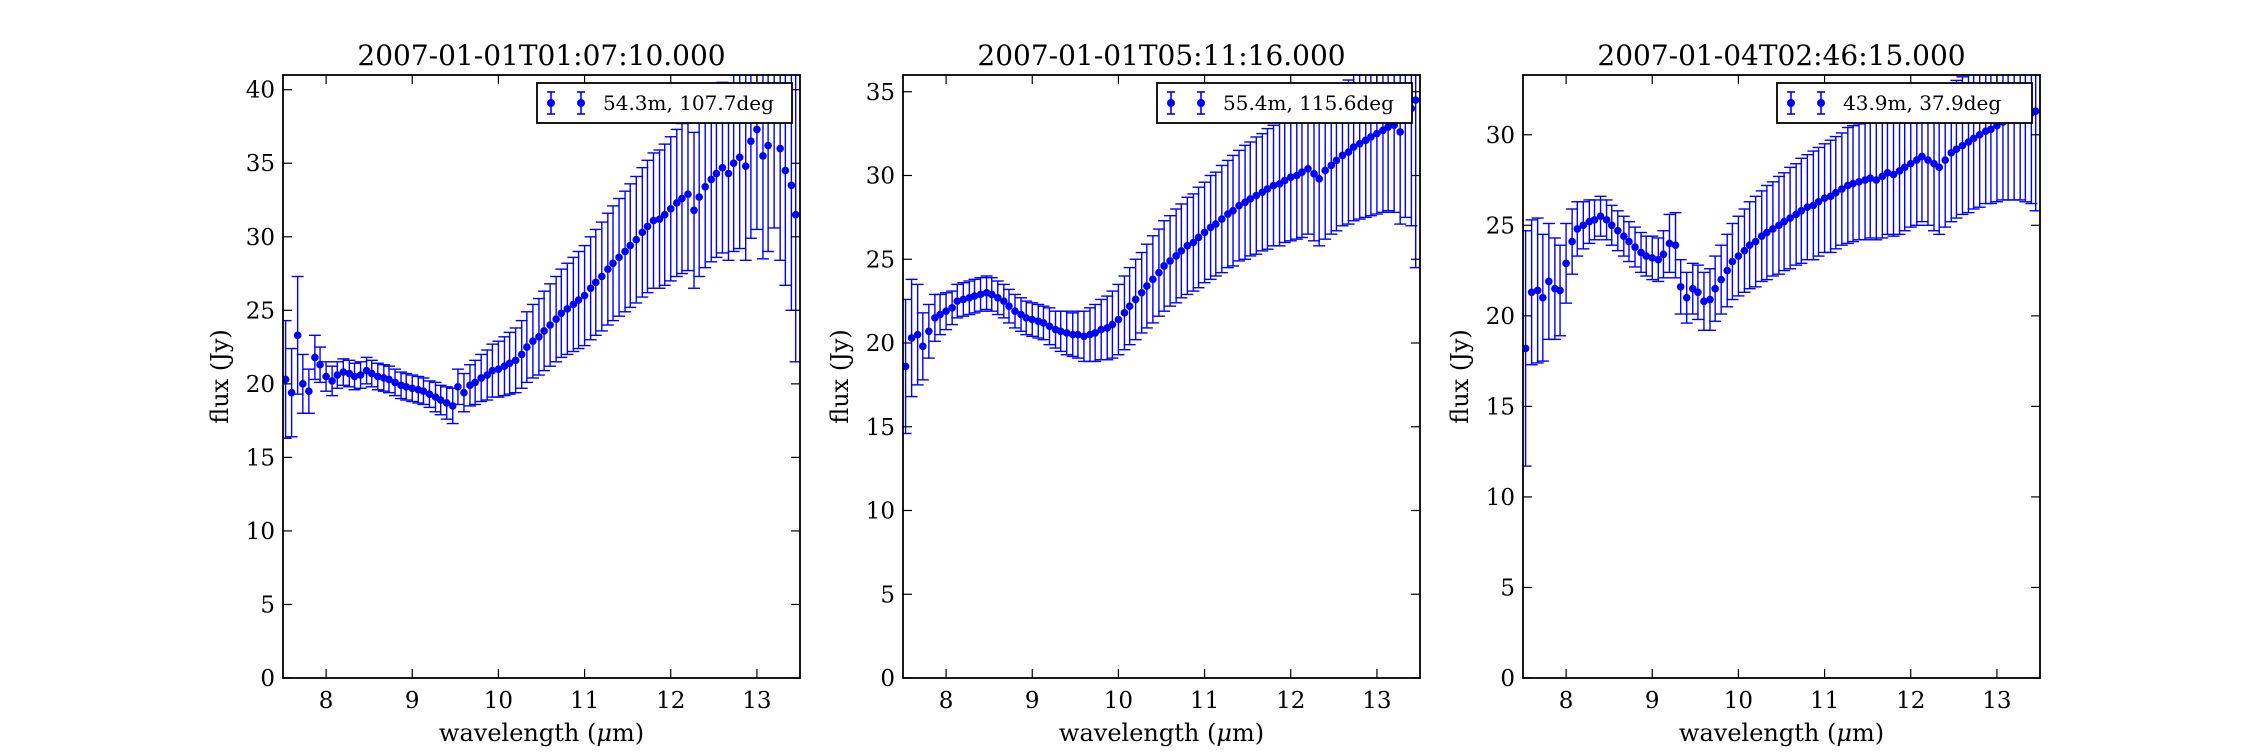 The width and height of the screenshot is (2250, 754). I want to click on y-tick-label: 0, so click(1507, 679).